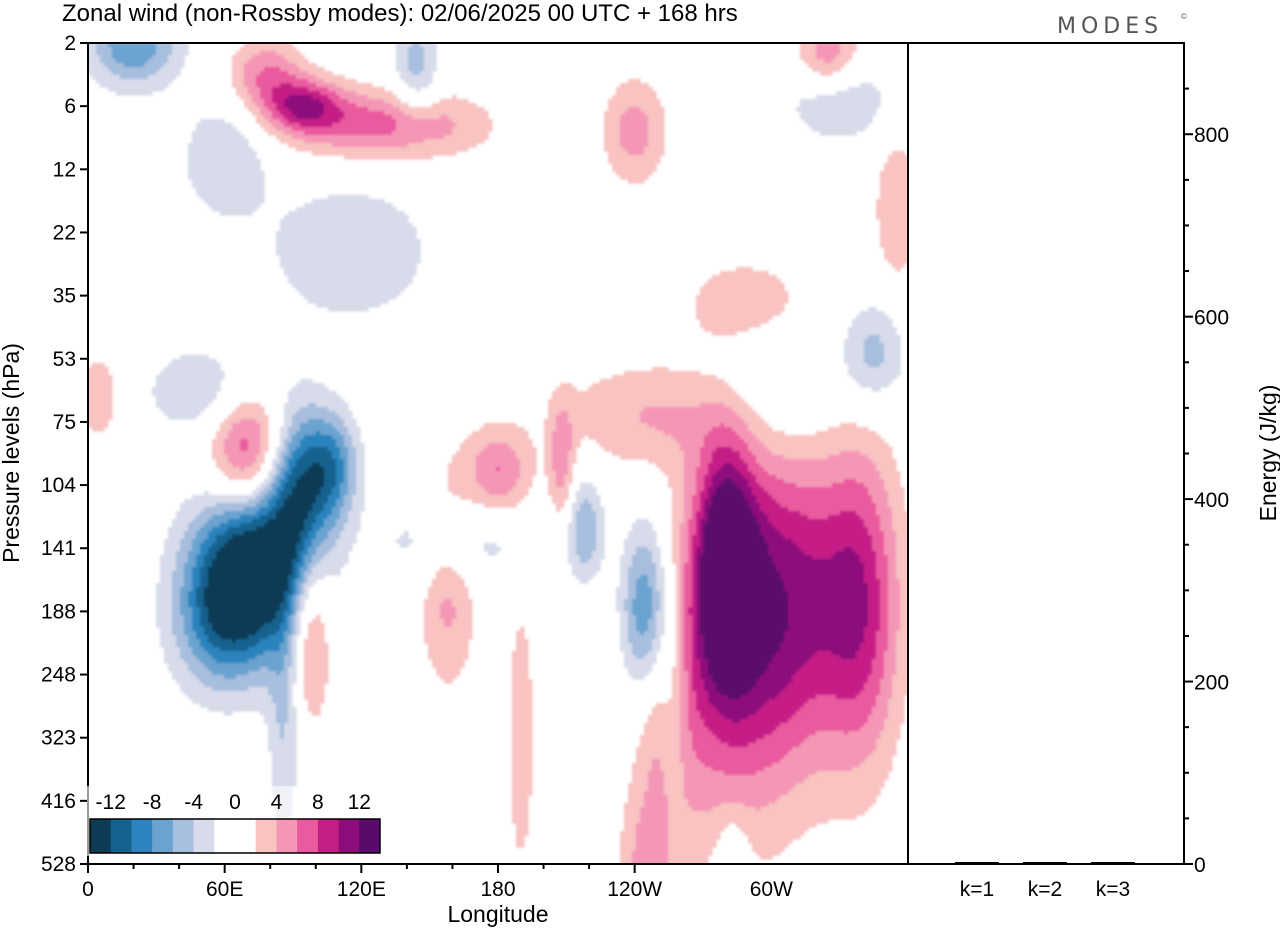 This screenshot has width=1280, height=930. I want to click on x-axis-title: Longitude, so click(497, 914).